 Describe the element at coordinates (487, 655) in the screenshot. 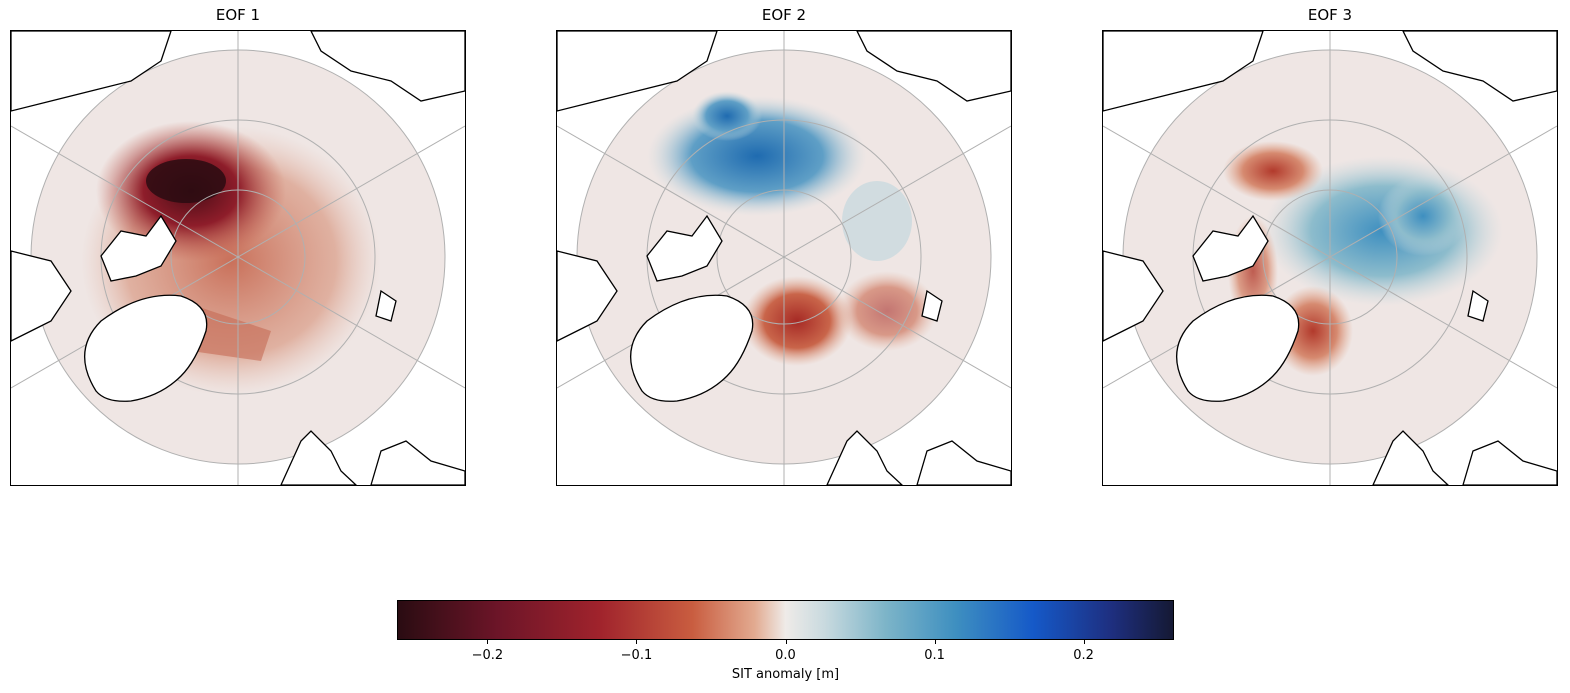

I see `colorbar-tick-label: −0.2` at that location.